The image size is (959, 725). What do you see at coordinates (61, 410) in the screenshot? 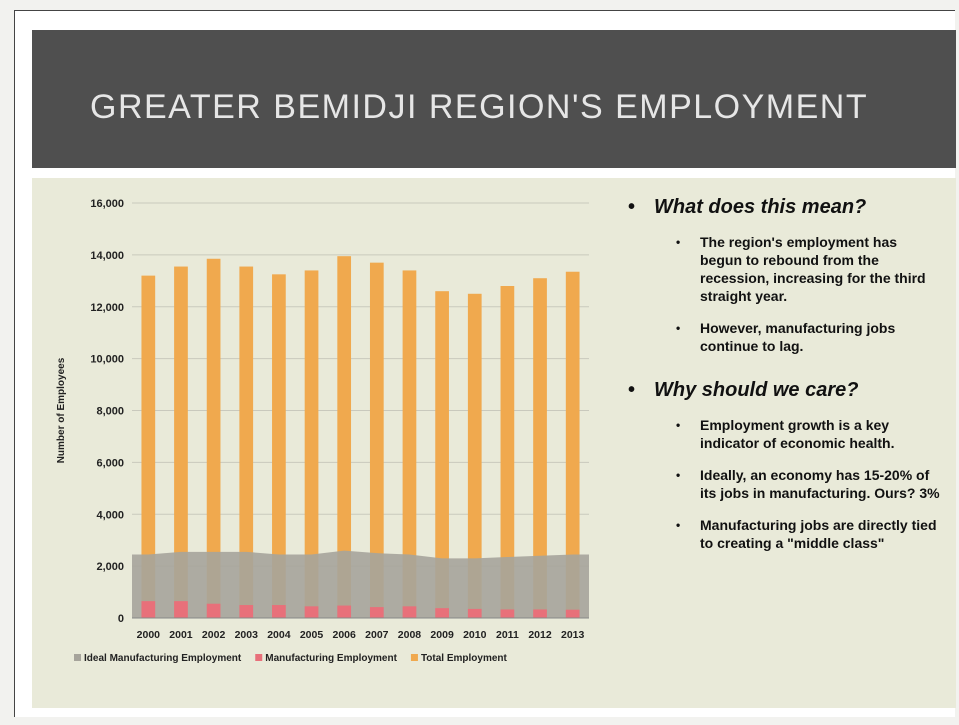
I see `y-axis-title: Number of Employees` at bounding box center [61, 410].